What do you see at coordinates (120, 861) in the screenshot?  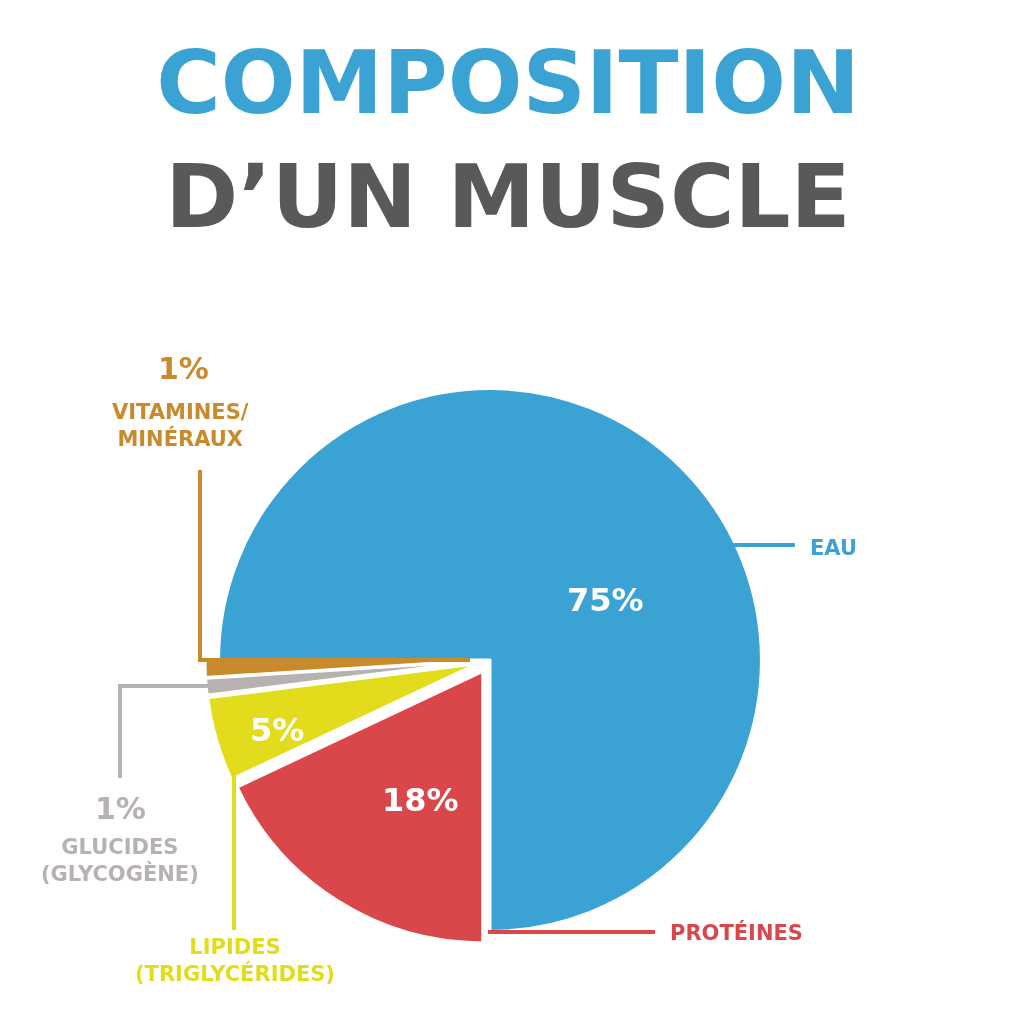 I see `slice-label: GLUCIDES (GLYCOGÈNE)` at bounding box center [120, 861].